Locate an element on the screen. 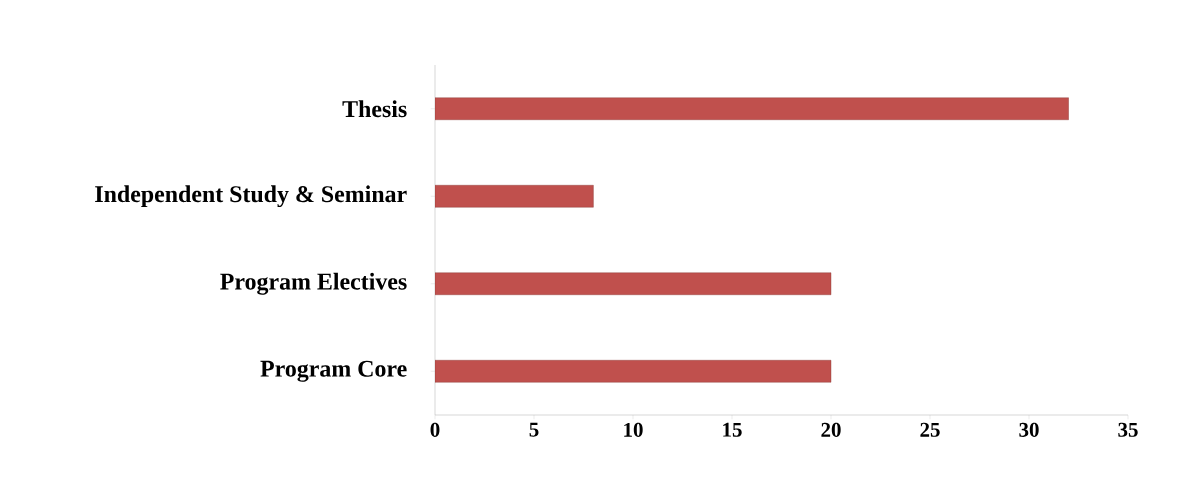 The width and height of the screenshot is (1202, 481). x-tick-label: 20 is located at coordinates (831, 429).